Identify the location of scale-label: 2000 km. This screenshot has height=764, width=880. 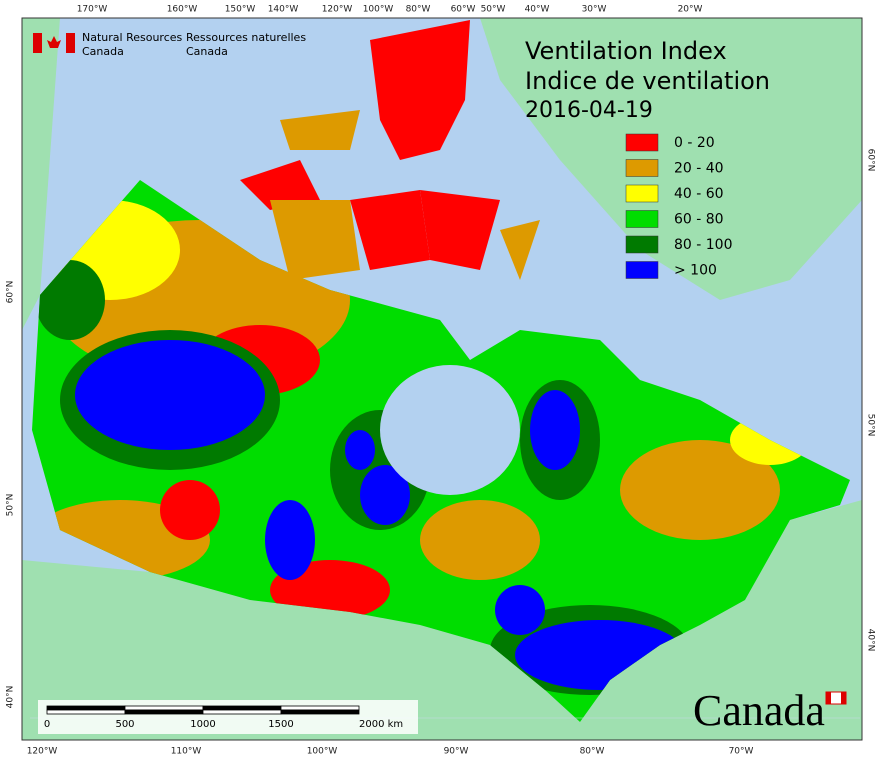
(381, 724).